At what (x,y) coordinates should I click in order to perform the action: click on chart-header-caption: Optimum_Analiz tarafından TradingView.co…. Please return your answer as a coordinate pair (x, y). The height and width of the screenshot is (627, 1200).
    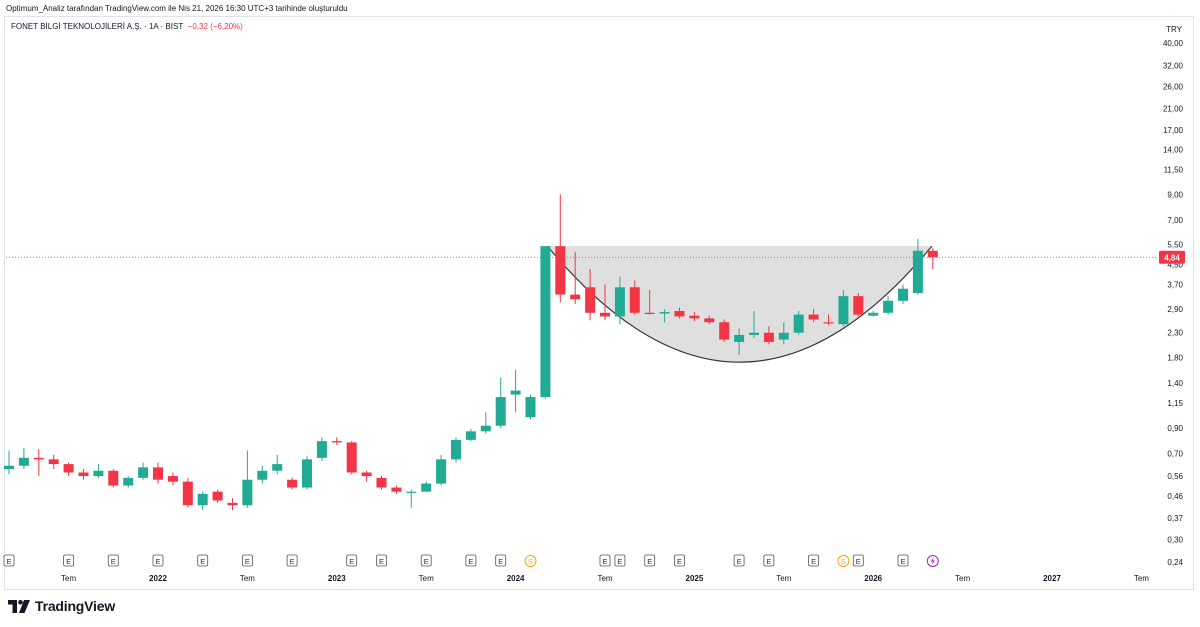
    Looking at the image, I should click on (177, 8).